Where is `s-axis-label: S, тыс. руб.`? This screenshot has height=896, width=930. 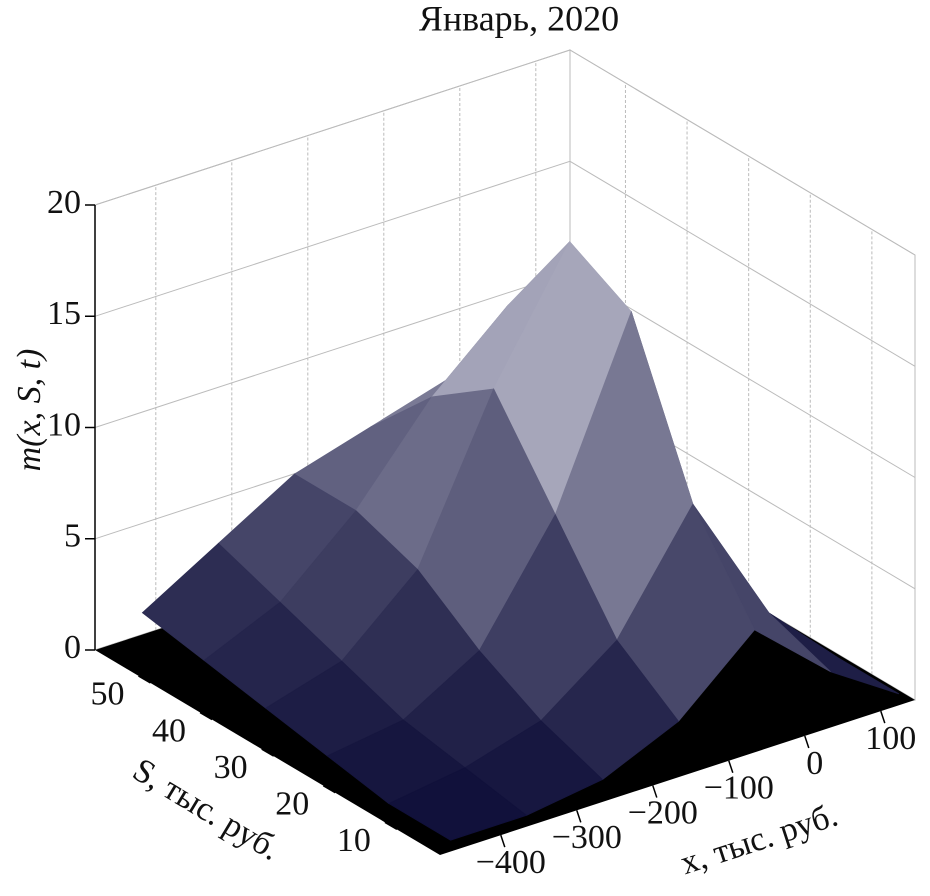 s-axis-label: S, тыс. руб. is located at coordinates (206, 809).